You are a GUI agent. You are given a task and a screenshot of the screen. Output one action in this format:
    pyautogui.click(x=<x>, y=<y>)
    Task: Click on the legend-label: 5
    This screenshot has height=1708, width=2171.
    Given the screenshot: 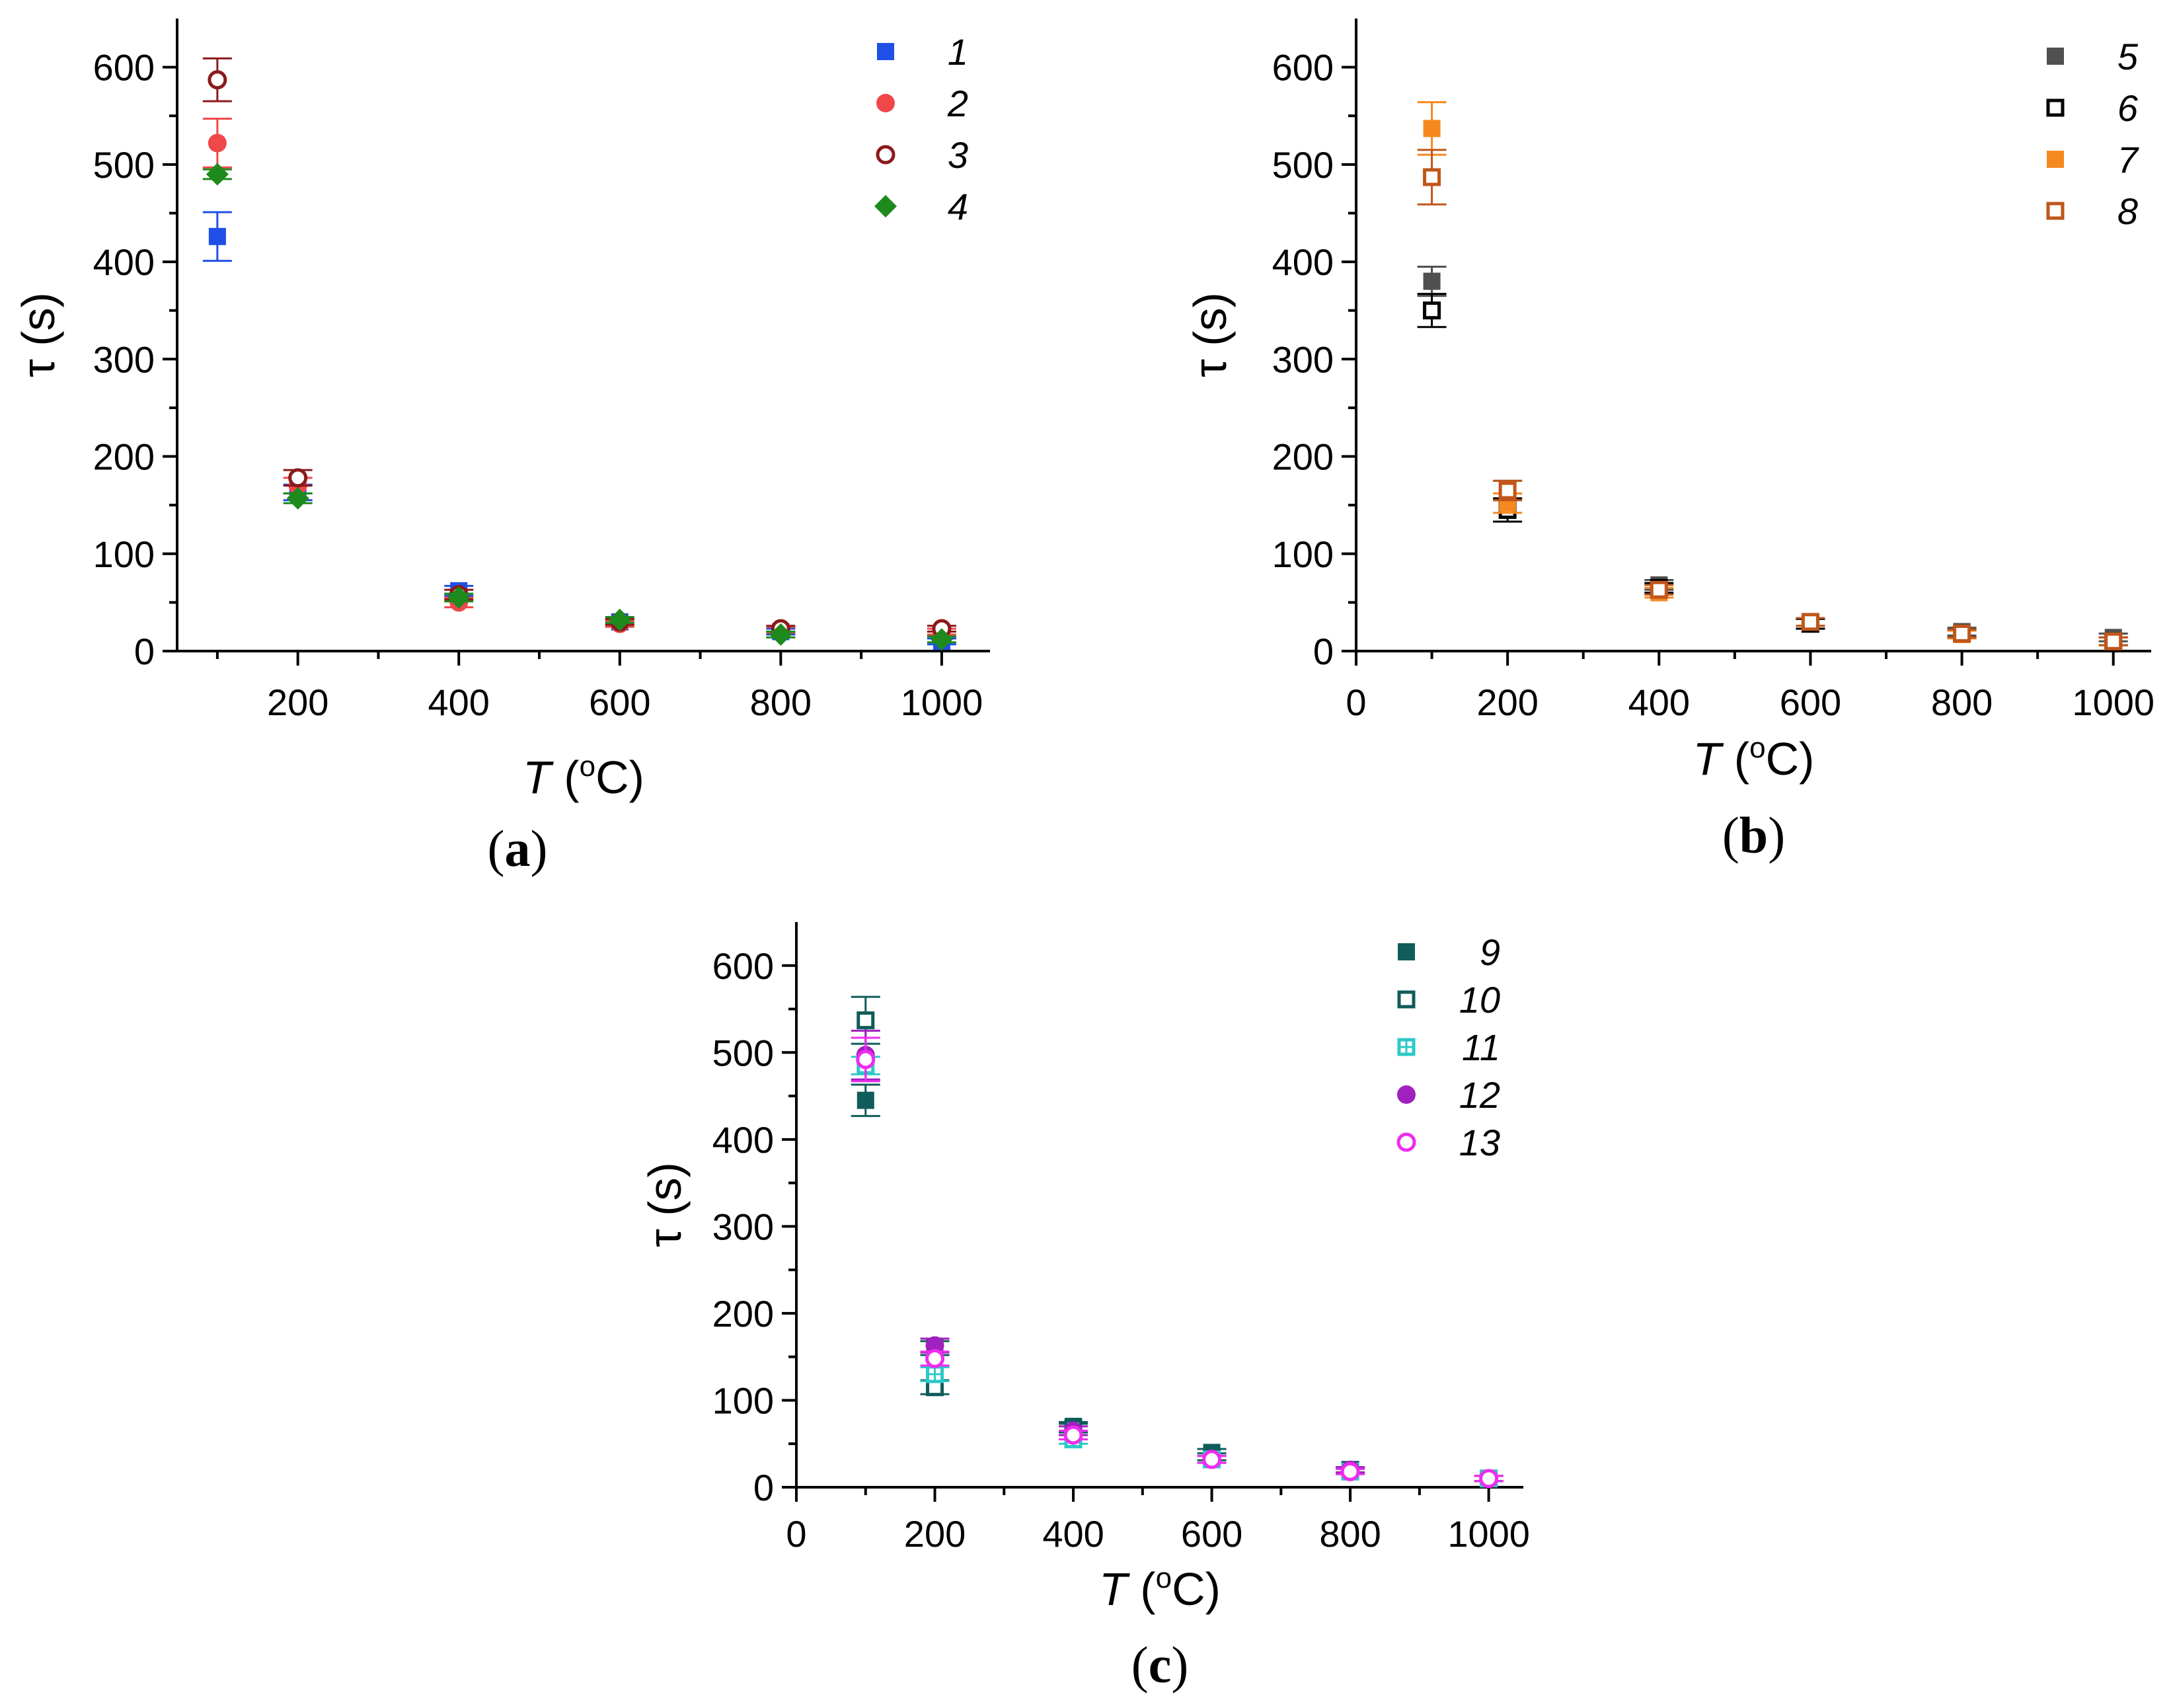 What is the action you would take?
    pyautogui.click(x=2128, y=56)
    